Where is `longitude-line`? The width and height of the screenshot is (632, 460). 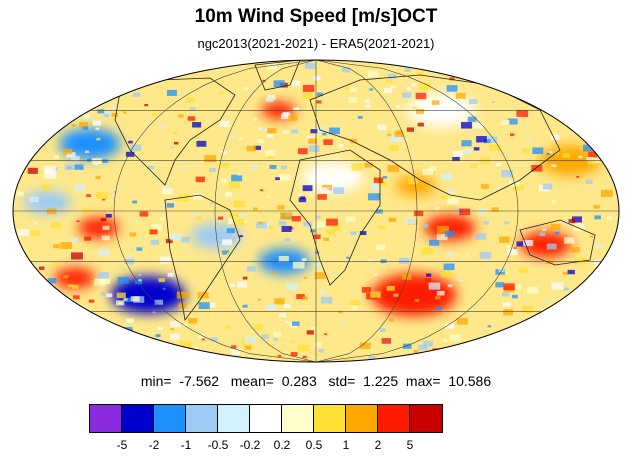
longitude-line is located at coordinates (265, 211).